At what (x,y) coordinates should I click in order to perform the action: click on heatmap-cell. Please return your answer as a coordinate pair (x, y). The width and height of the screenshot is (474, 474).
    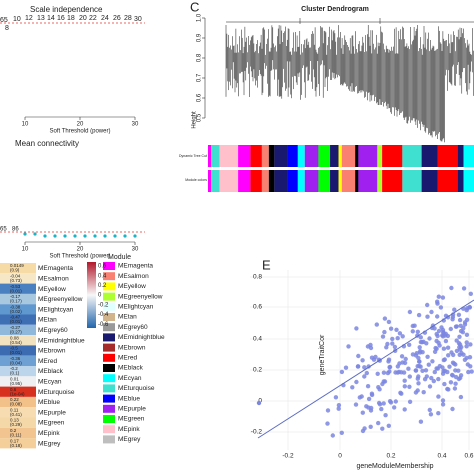
    Looking at the image, I should click on (18, 288).